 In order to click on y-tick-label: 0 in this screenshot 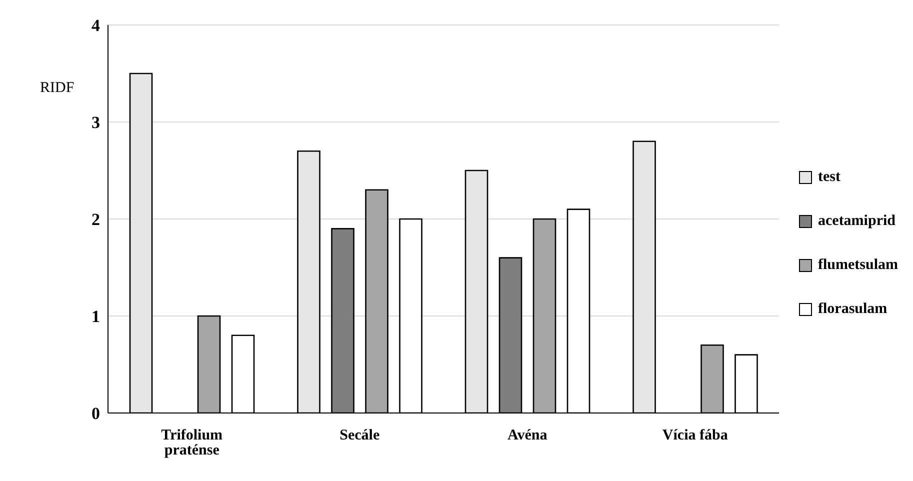, I will do `click(96, 414)`.